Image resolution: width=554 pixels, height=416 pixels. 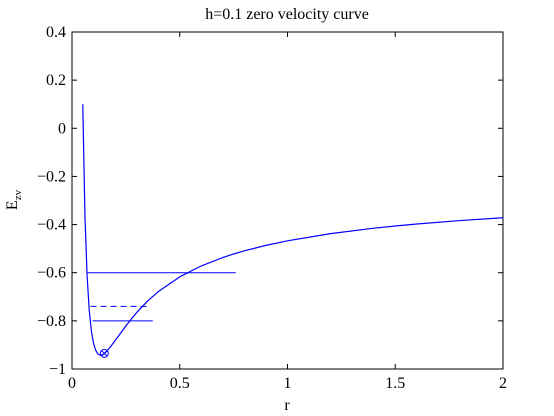 I want to click on y-tick-label: 0, so click(x=62, y=128).